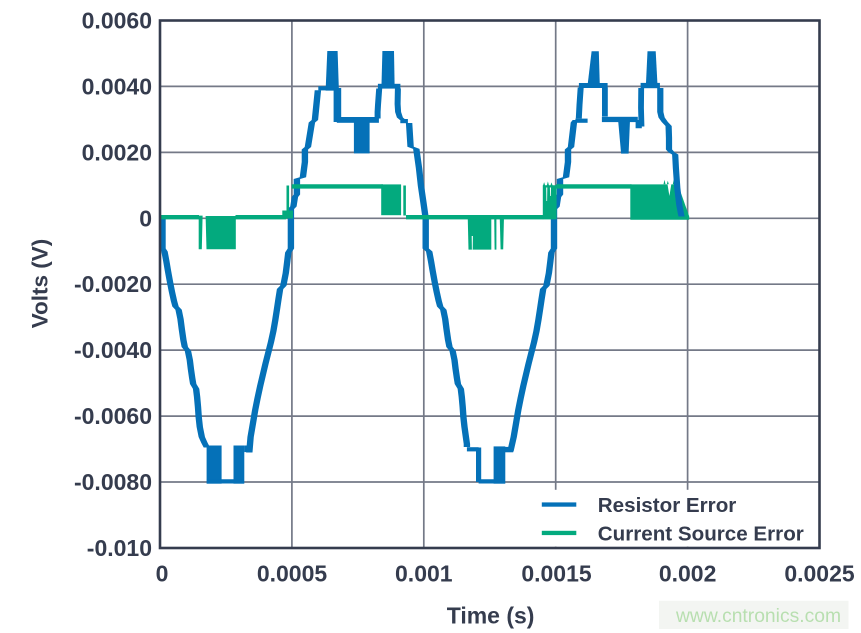  I want to click on svg-text: 0.0015, so click(556, 574).